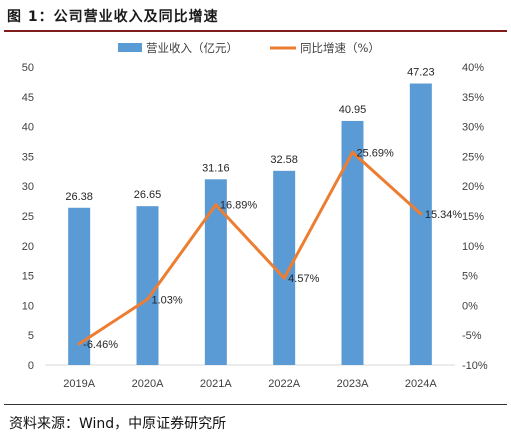  I want to click on legend: 营业收入（亿元） 同比增速（%）, so click(249, 48).